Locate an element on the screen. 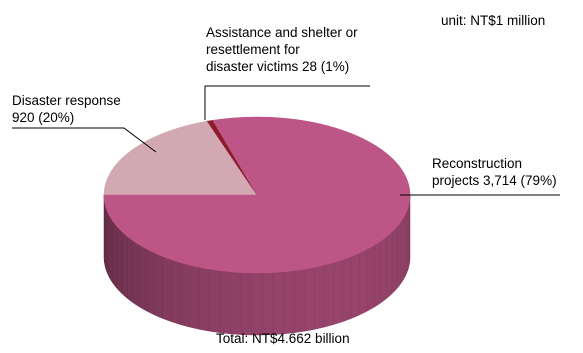 The height and width of the screenshot is (353, 583). leader-line-assistance is located at coordinates (287, 102).